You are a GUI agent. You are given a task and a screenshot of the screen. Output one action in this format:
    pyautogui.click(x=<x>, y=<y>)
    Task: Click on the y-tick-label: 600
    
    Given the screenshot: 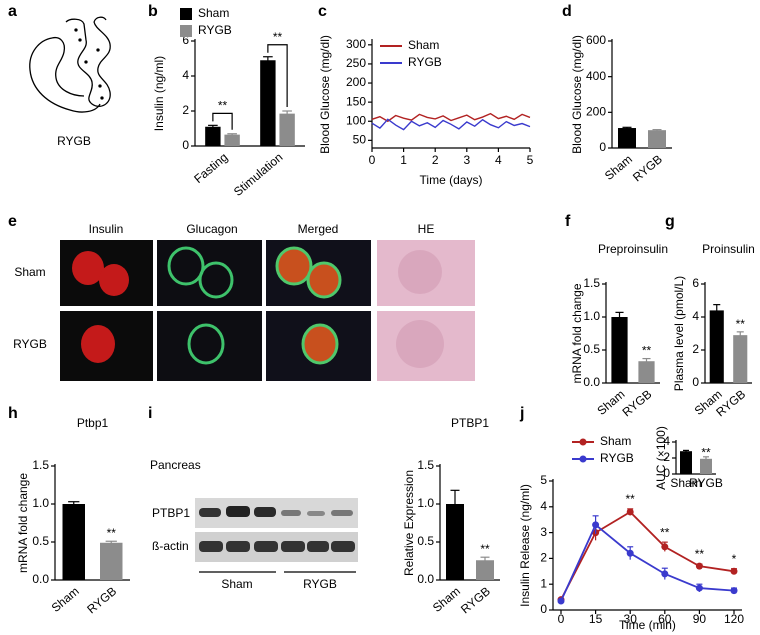 What is the action you would take?
    pyautogui.click(x=596, y=40)
    